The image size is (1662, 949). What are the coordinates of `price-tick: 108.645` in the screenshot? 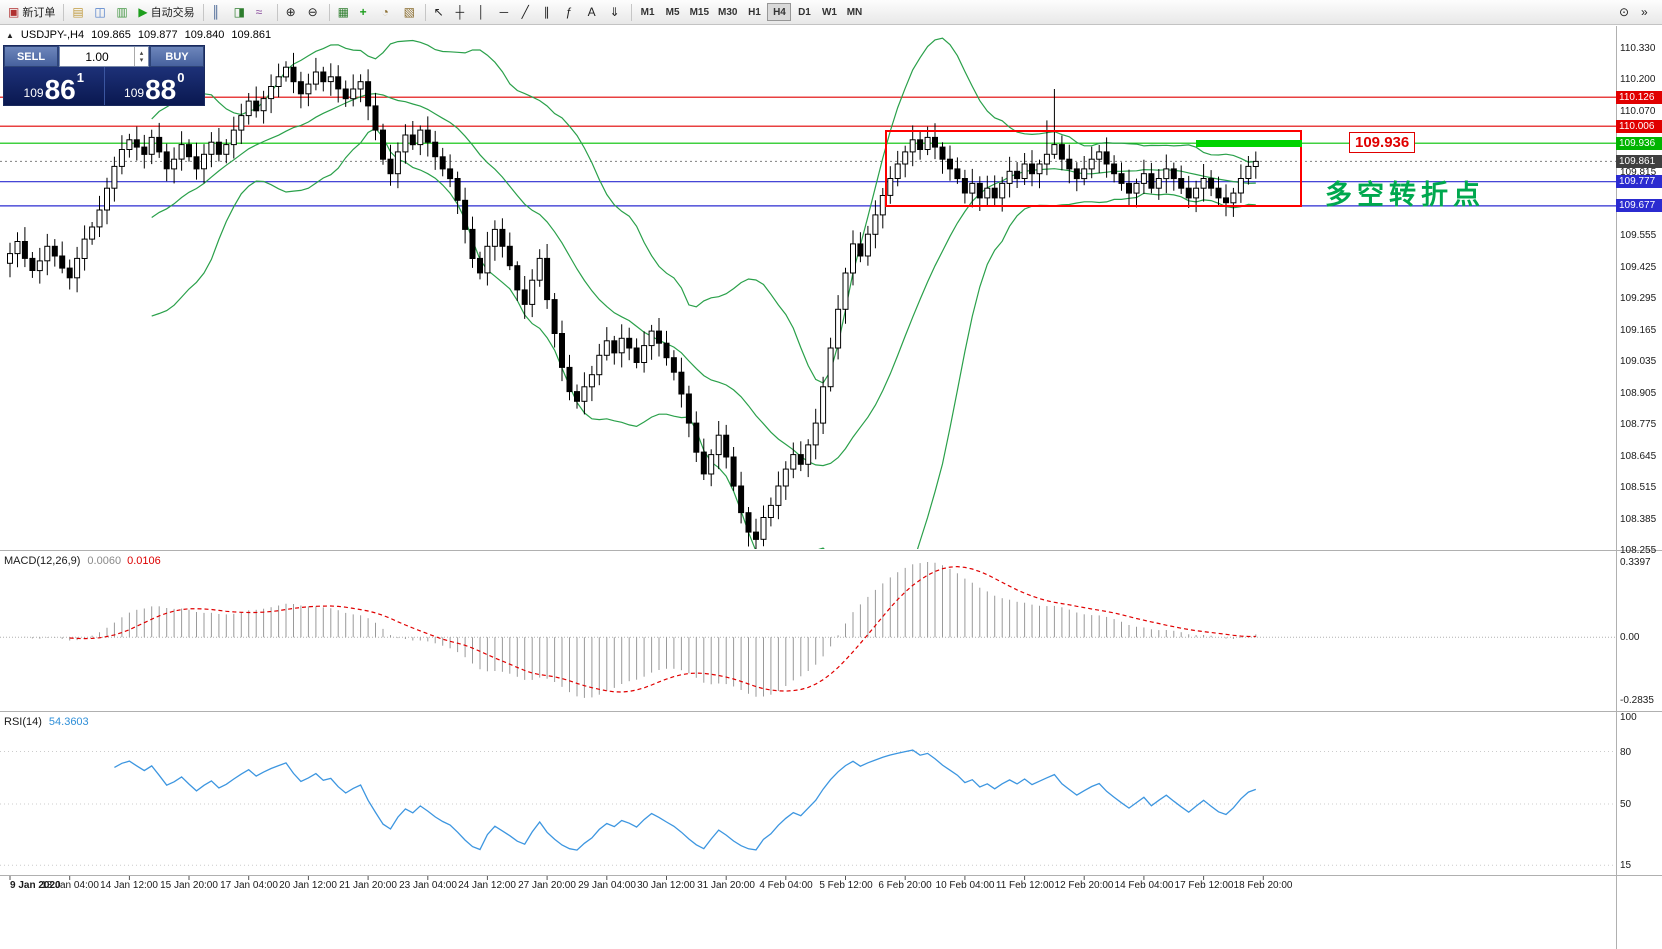 It's located at (1638, 456).